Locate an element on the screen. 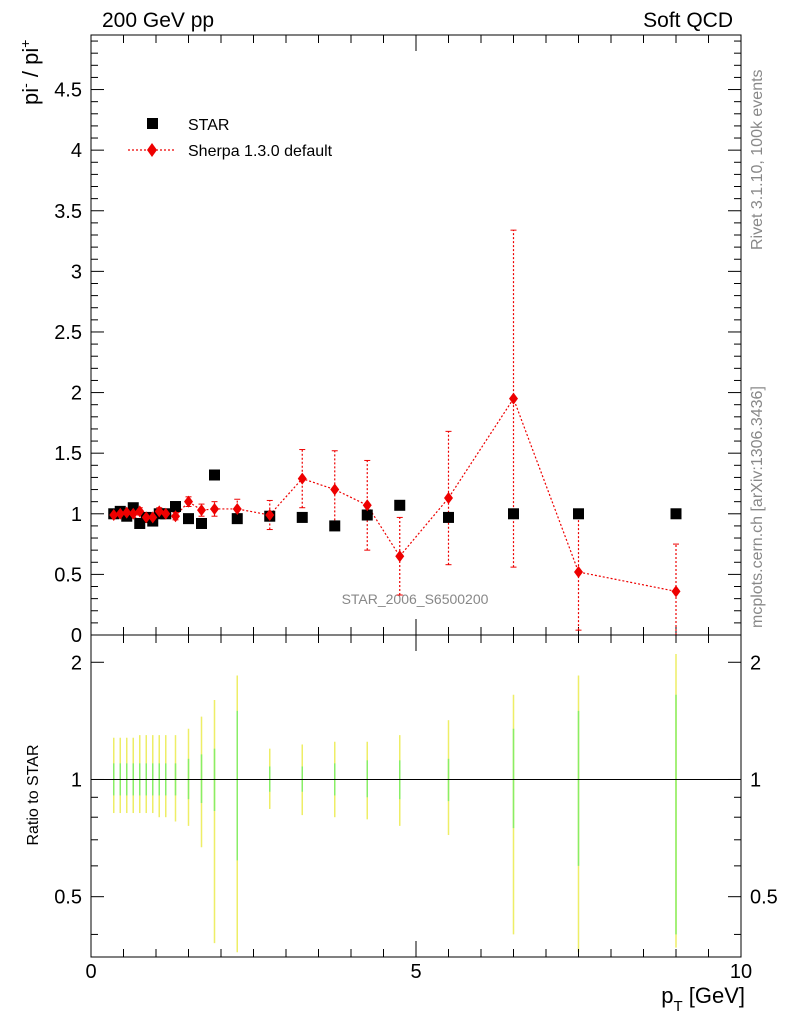  legend-star-marker is located at coordinates (152, 123).